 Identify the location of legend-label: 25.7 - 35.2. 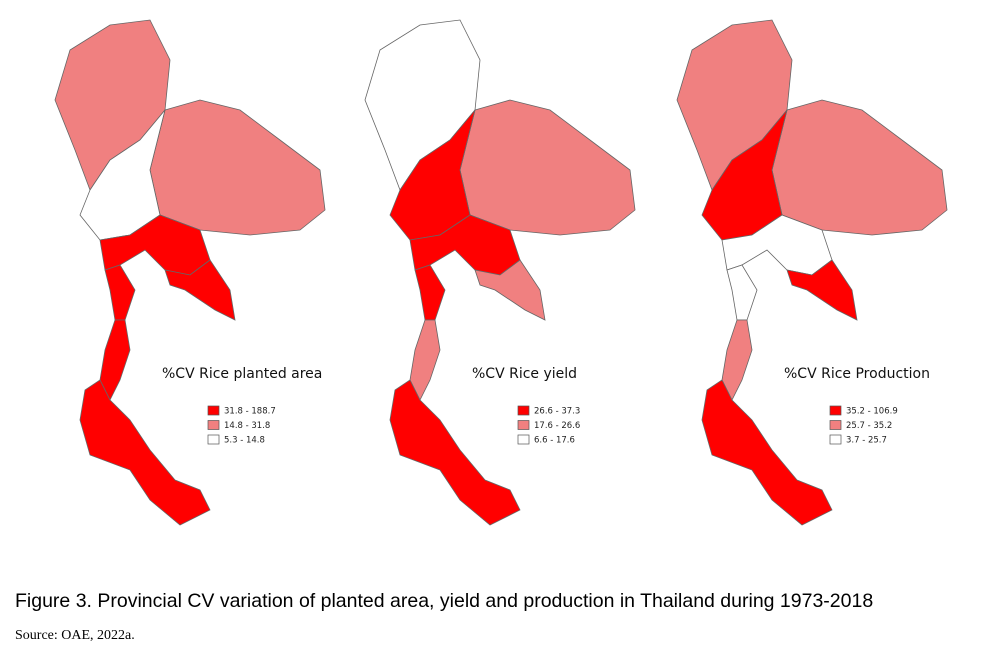
(869, 426).